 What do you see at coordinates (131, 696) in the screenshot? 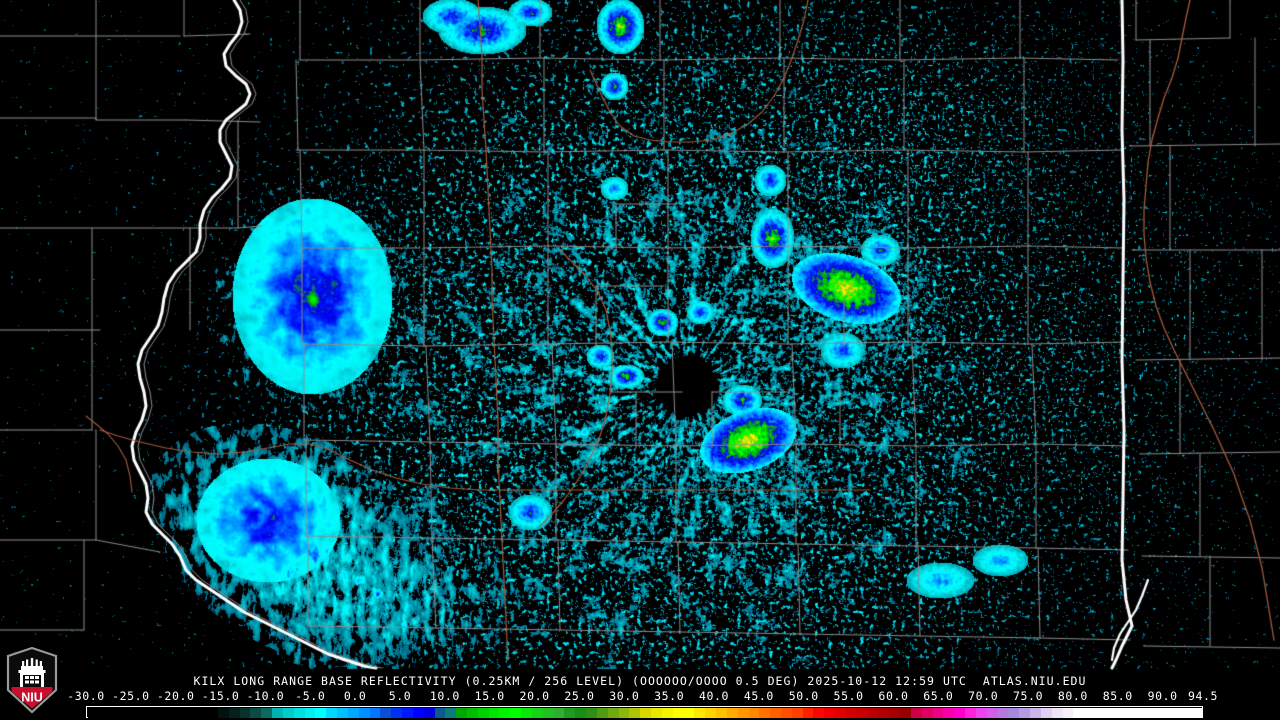
I see `color-scale-tick-label: -25.0` at bounding box center [131, 696].